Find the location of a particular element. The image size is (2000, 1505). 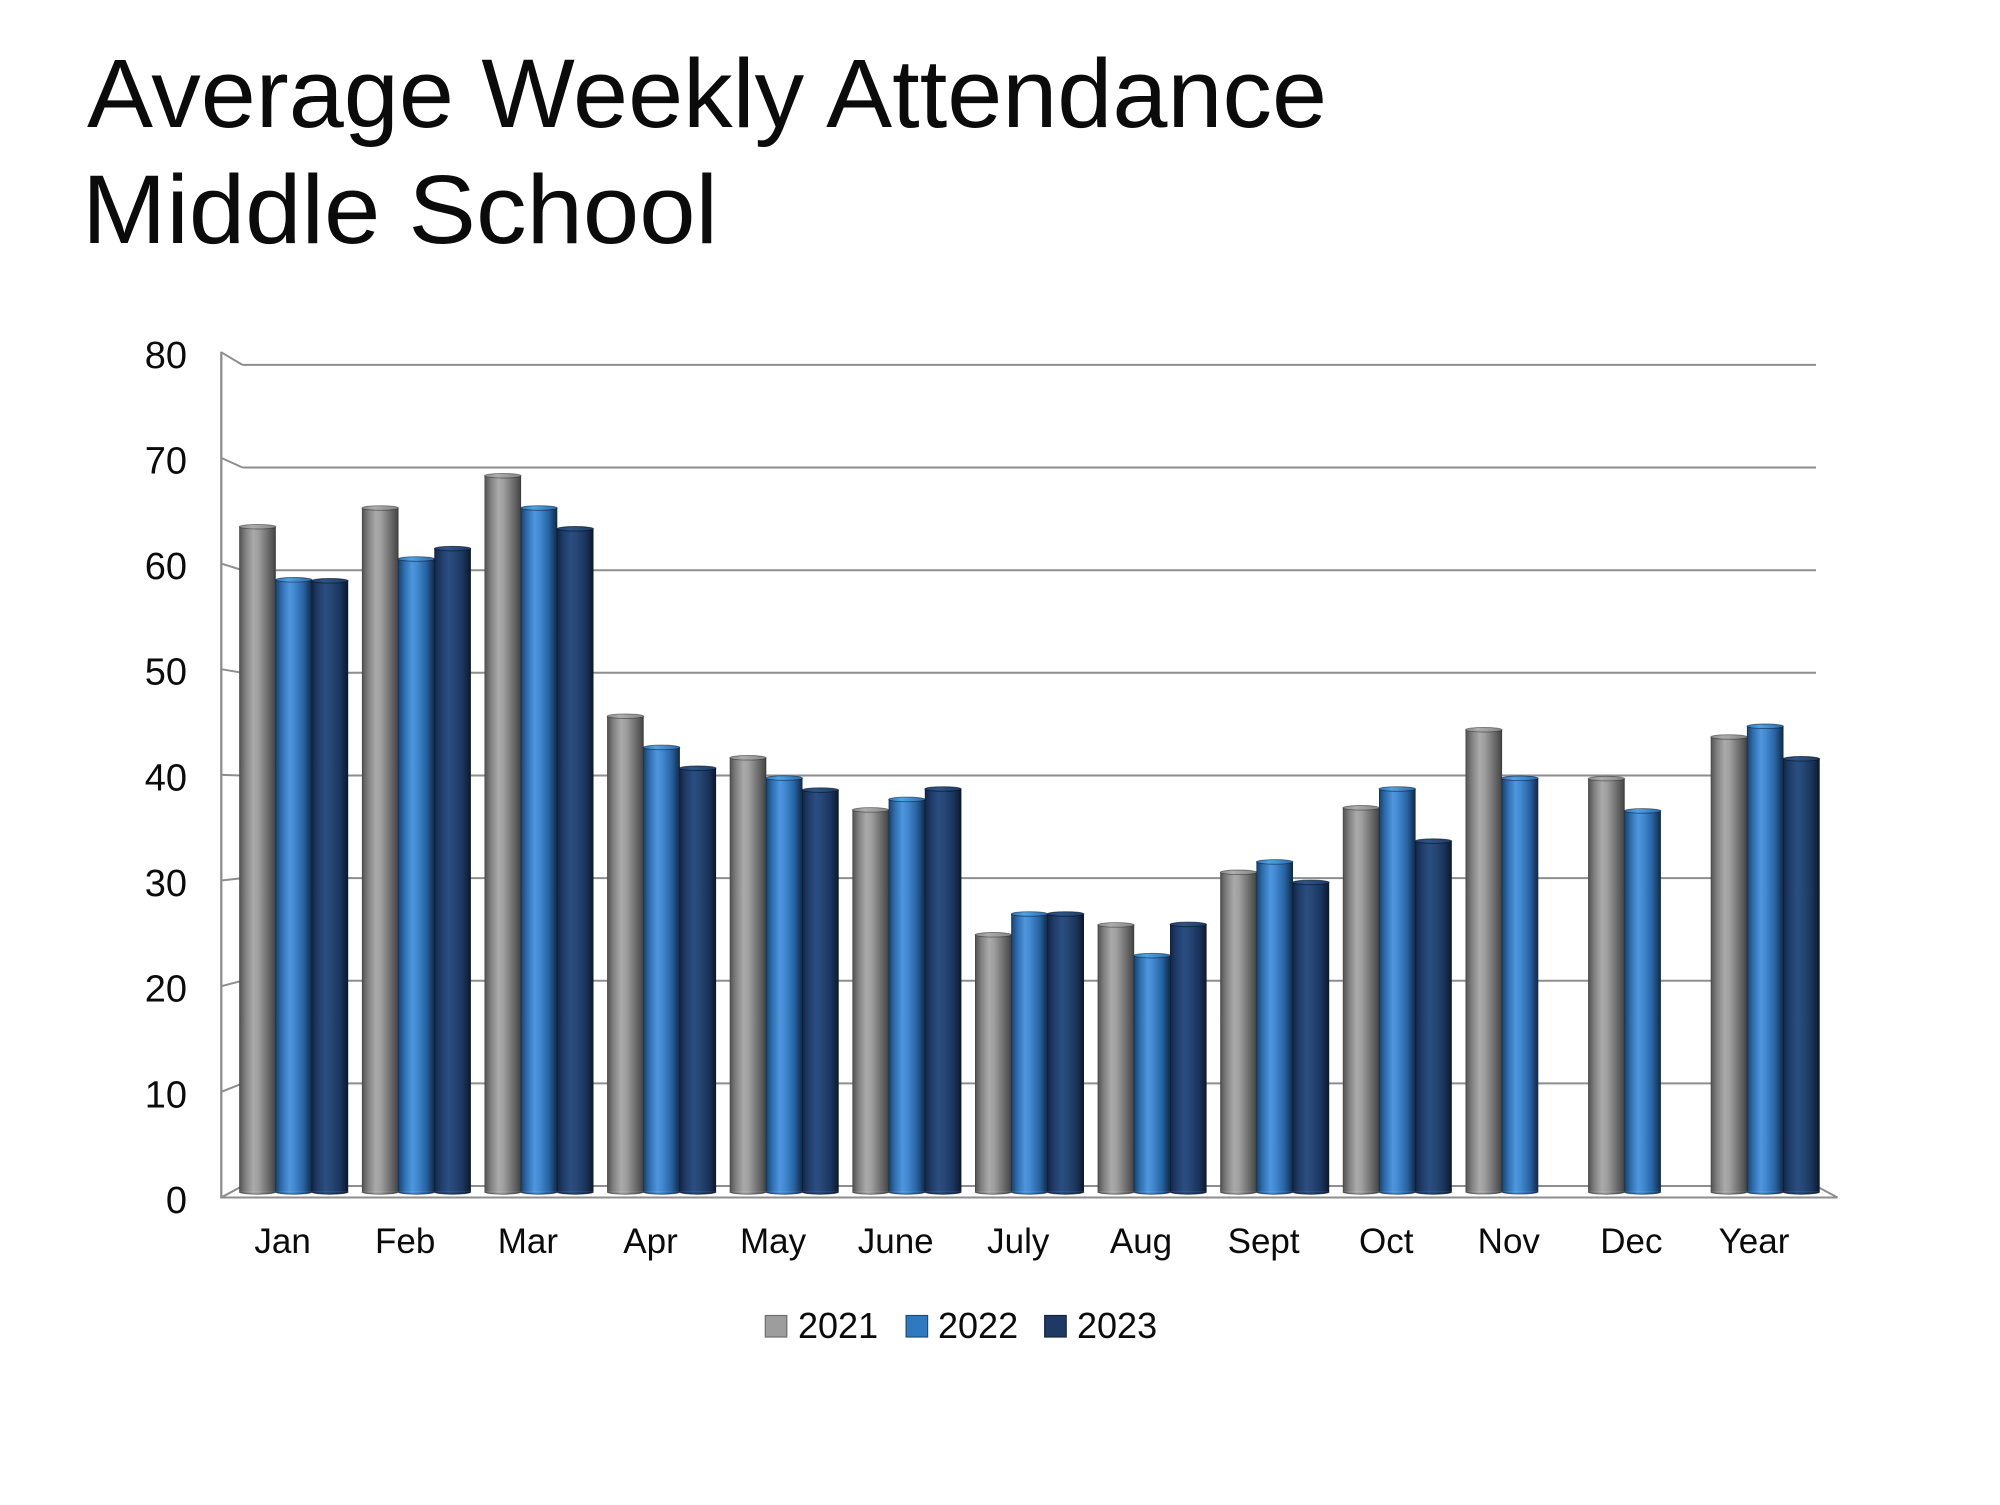

svg-text: 2023 is located at coordinates (1117, 1325).